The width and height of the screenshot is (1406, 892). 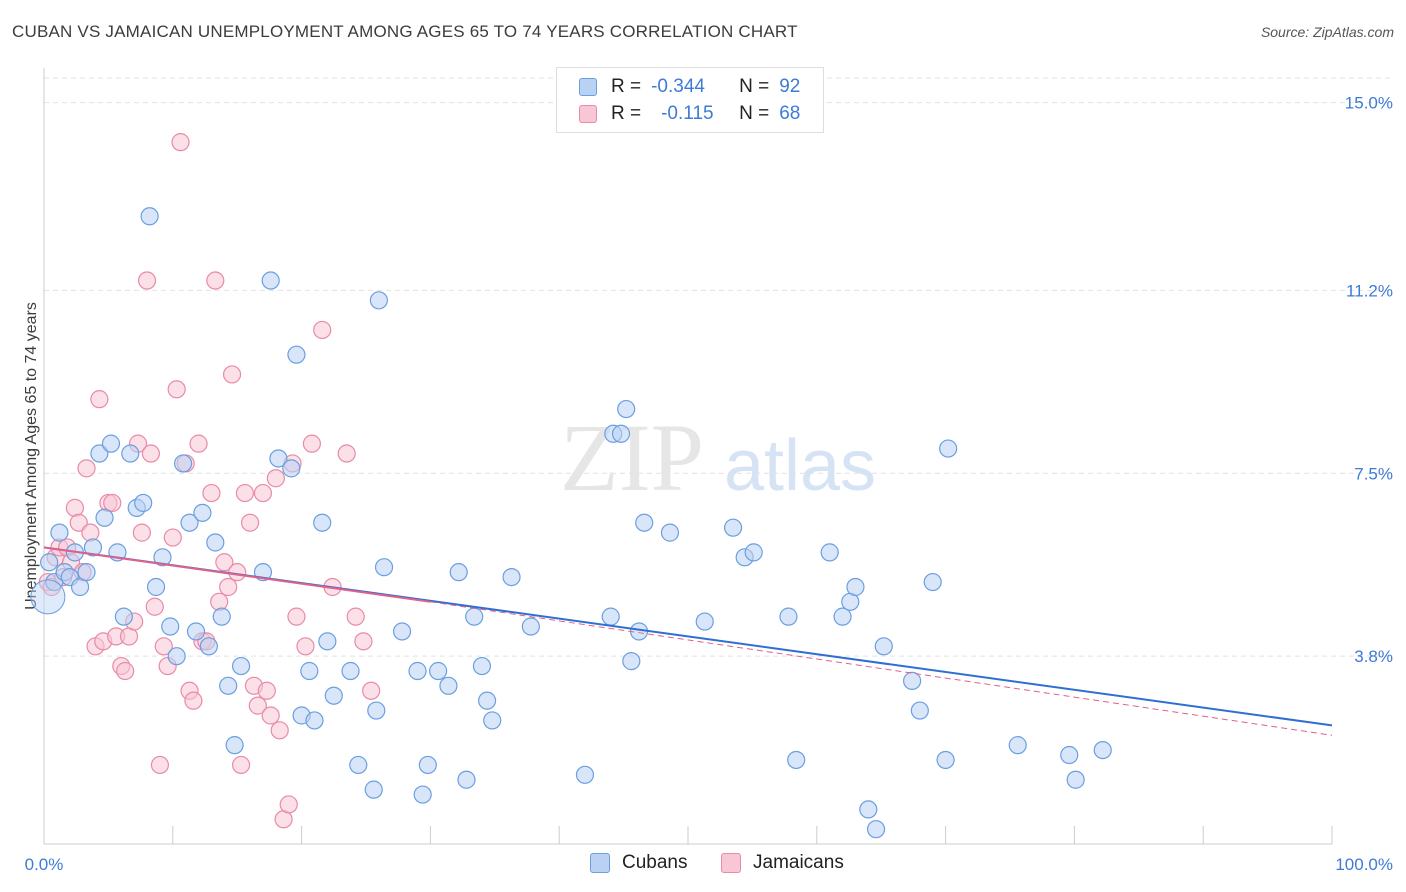 I want to click on y-tick-label: 11.2%, so click(x=1369, y=290).